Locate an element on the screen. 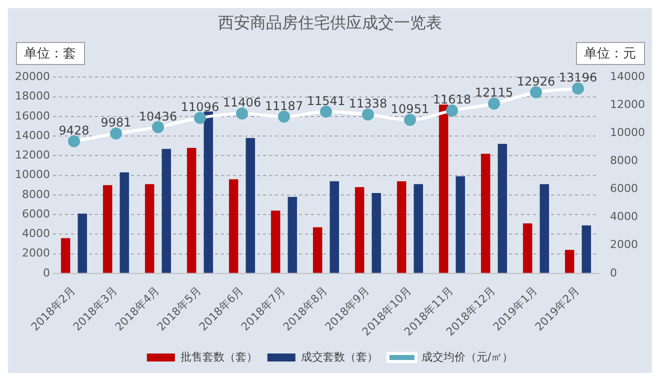 The width and height of the screenshot is (660, 381). data-label: 11187 is located at coordinates (284, 105).